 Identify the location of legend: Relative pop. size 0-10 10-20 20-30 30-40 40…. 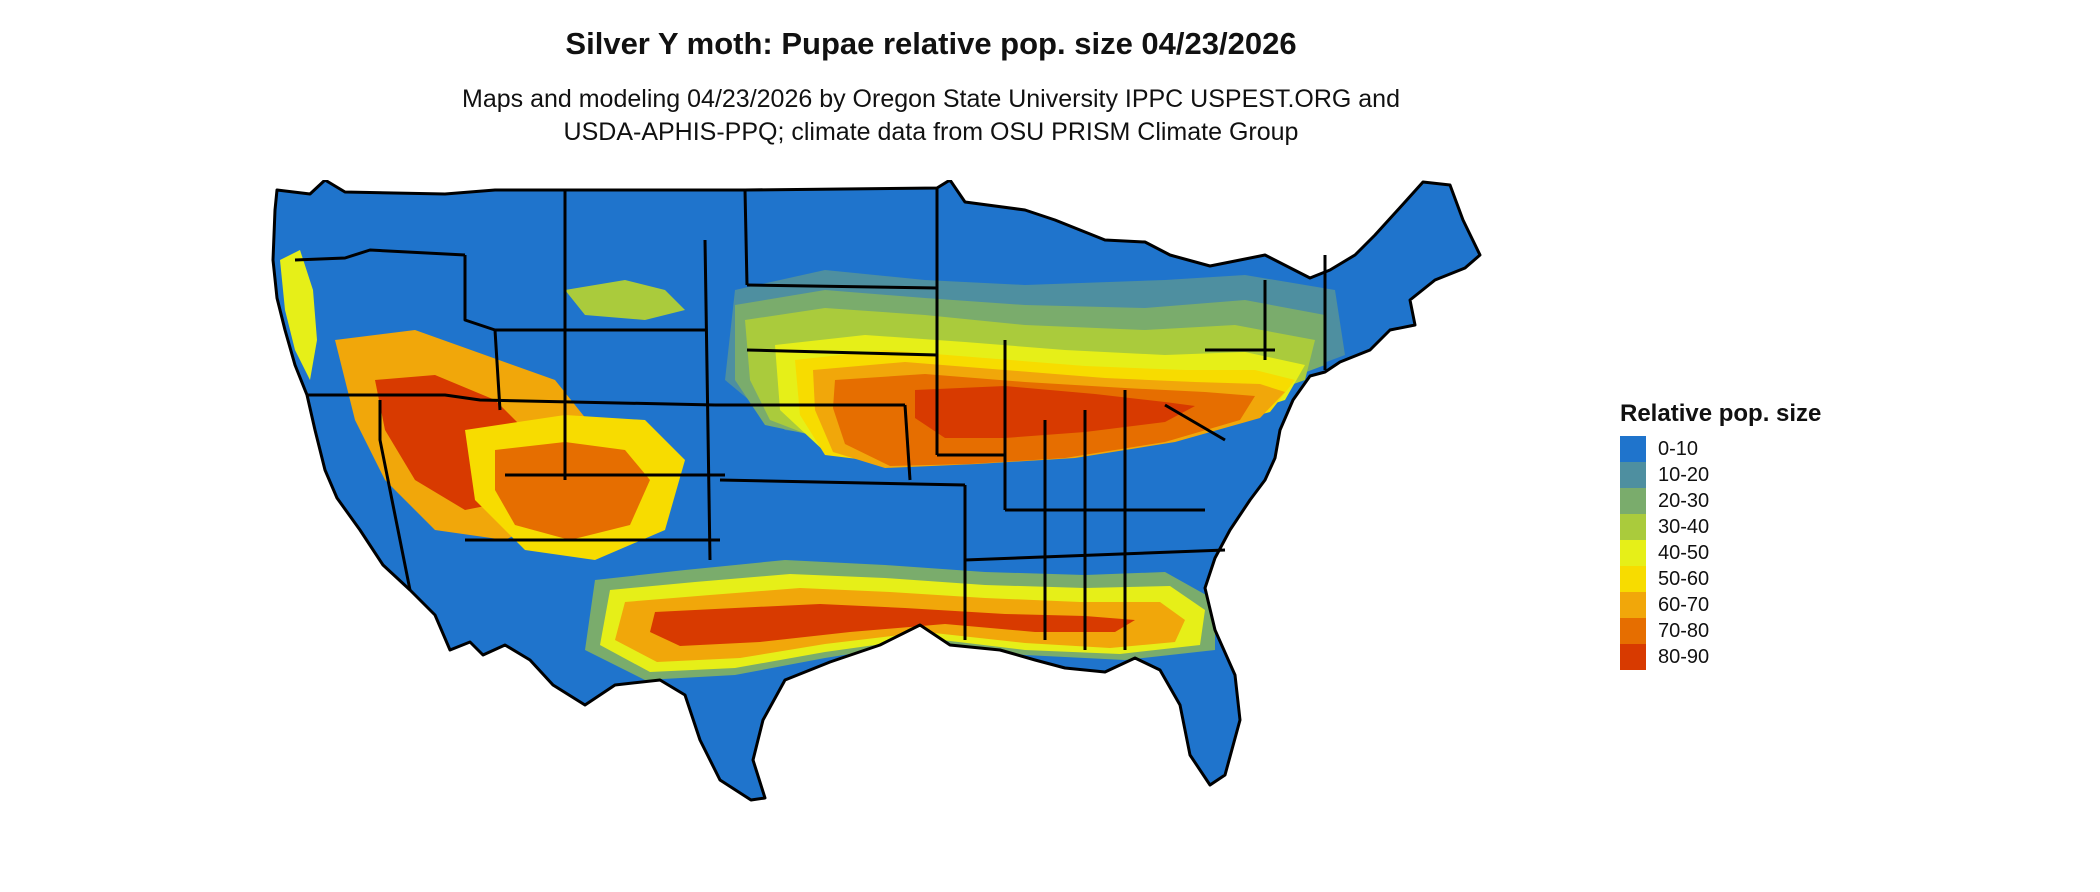
(1720, 535).